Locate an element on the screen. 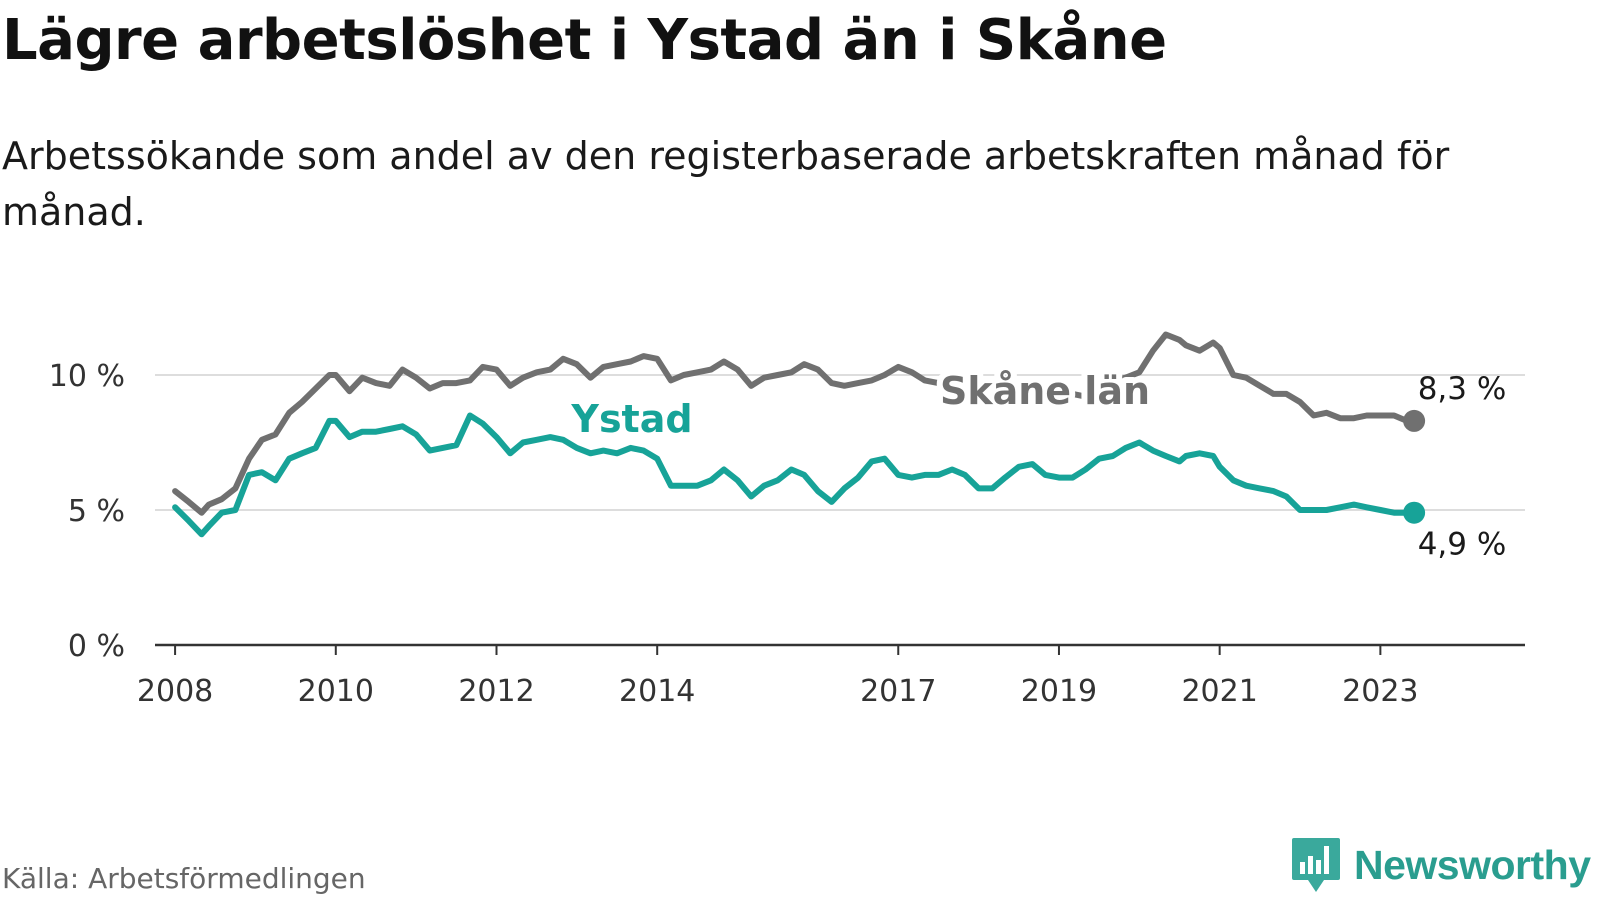 The width and height of the screenshot is (1600, 900). y-axis-tick-labels: 0 % 5 % 10 % is located at coordinates (87, 511).